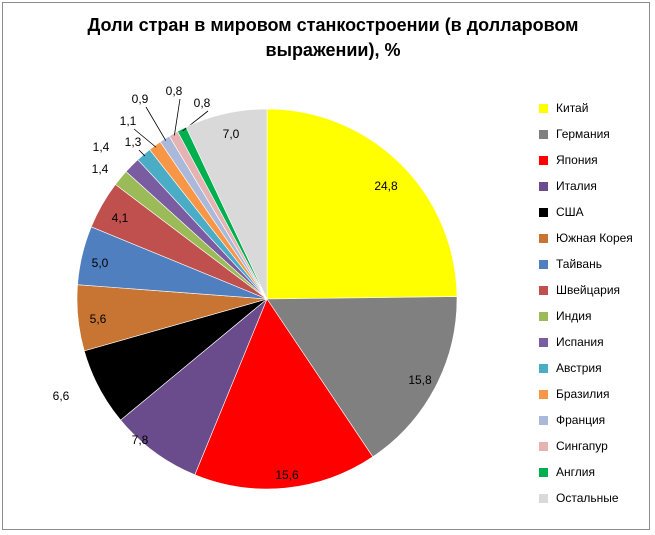  What do you see at coordinates (587, 498) in the screenshot?
I see `legend-label: Остальные` at bounding box center [587, 498].